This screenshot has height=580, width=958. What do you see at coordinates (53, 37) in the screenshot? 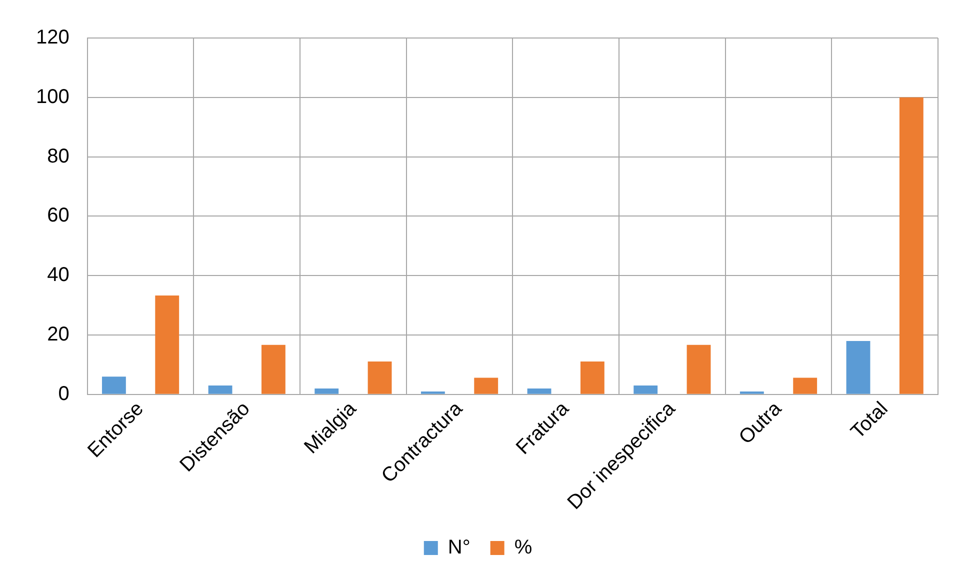
I see `y-tick-label: 120` at bounding box center [53, 37].